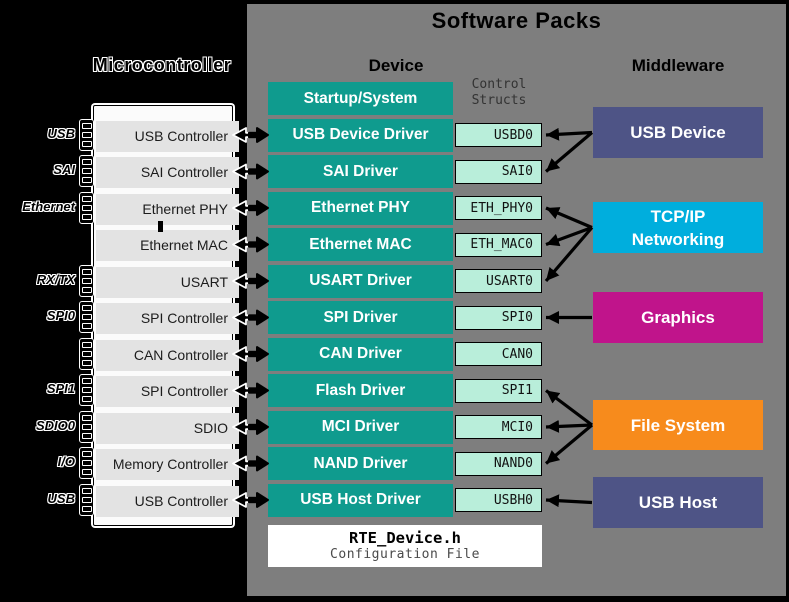  Describe the element at coordinates (360, 98) in the screenshot. I see `startup-system-box: Startup/System` at that location.